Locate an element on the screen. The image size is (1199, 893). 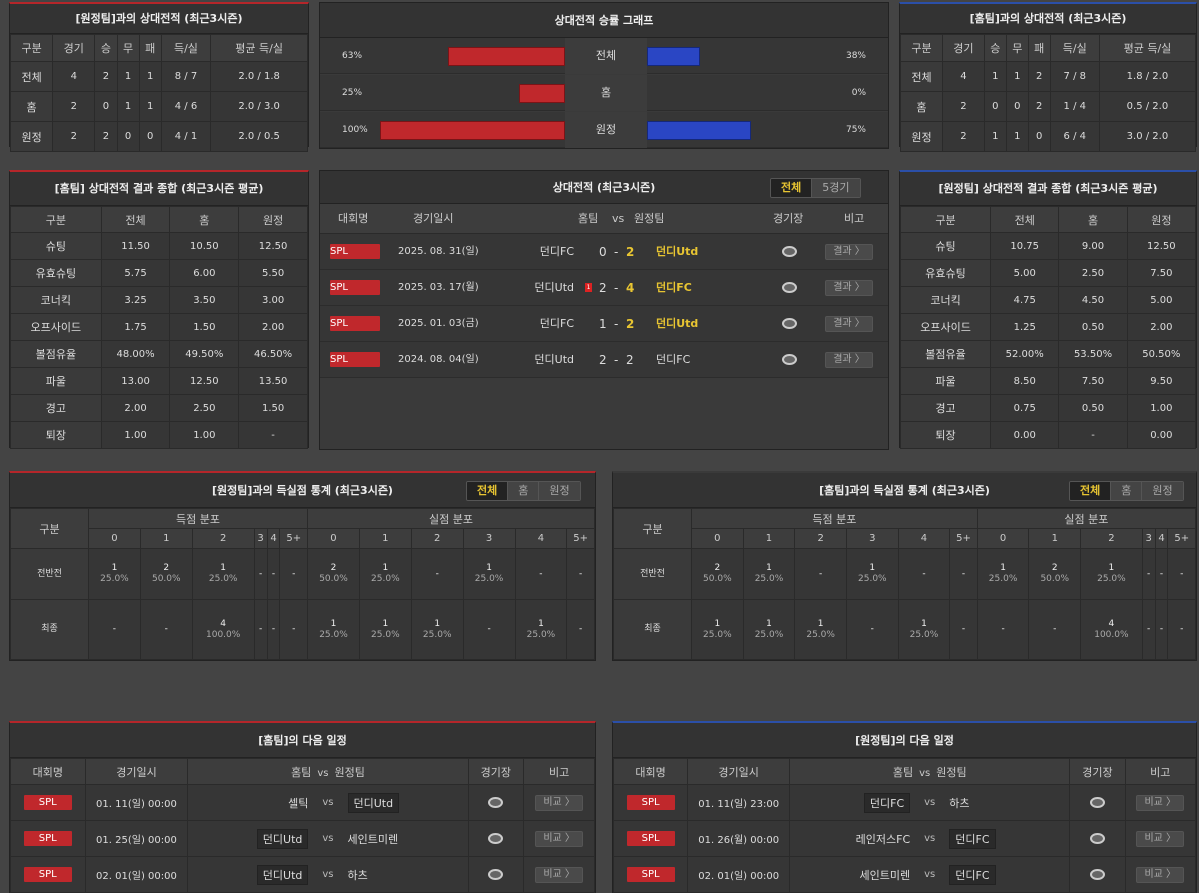
match-row: SPL 2024. 08. 04(일) 던디Utd 2-2 던디FC 결과 〉 is located at coordinates (604, 360).